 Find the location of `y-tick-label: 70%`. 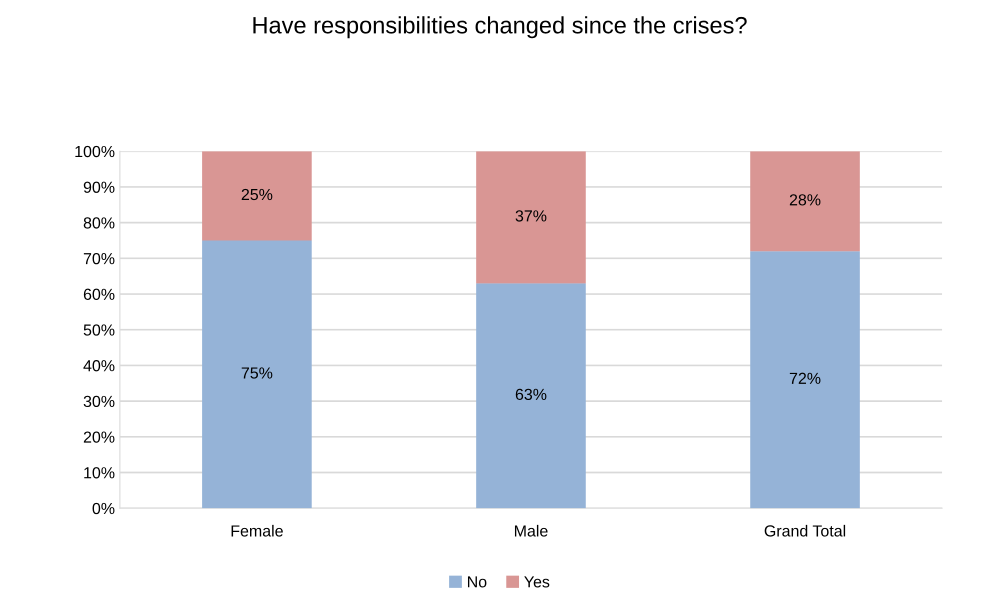

y-tick-label: 70% is located at coordinates (99, 258).